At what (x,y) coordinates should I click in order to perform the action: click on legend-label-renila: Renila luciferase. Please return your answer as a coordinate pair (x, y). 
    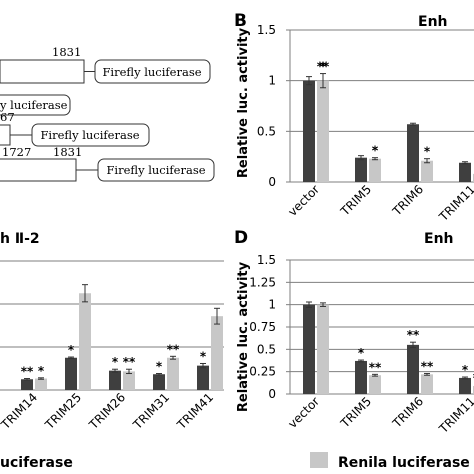
    Looking at the image, I should click on (404, 463).